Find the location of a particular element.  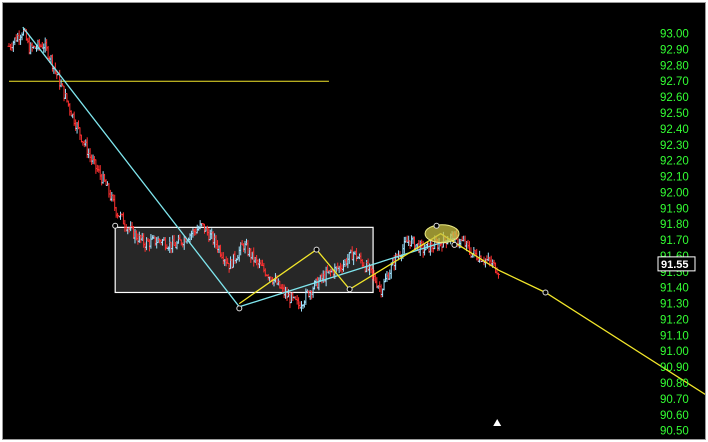

y-tick-label: 90.80 is located at coordinates (674, 384).